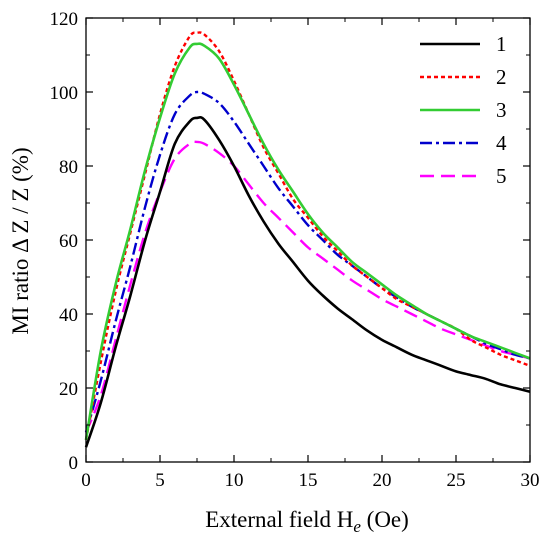 The image size is (550, 538). What do you see at coordinates (64, 19) in the screenshot?
I see `y-tick-label: 120` at bounding box center [64, 19].